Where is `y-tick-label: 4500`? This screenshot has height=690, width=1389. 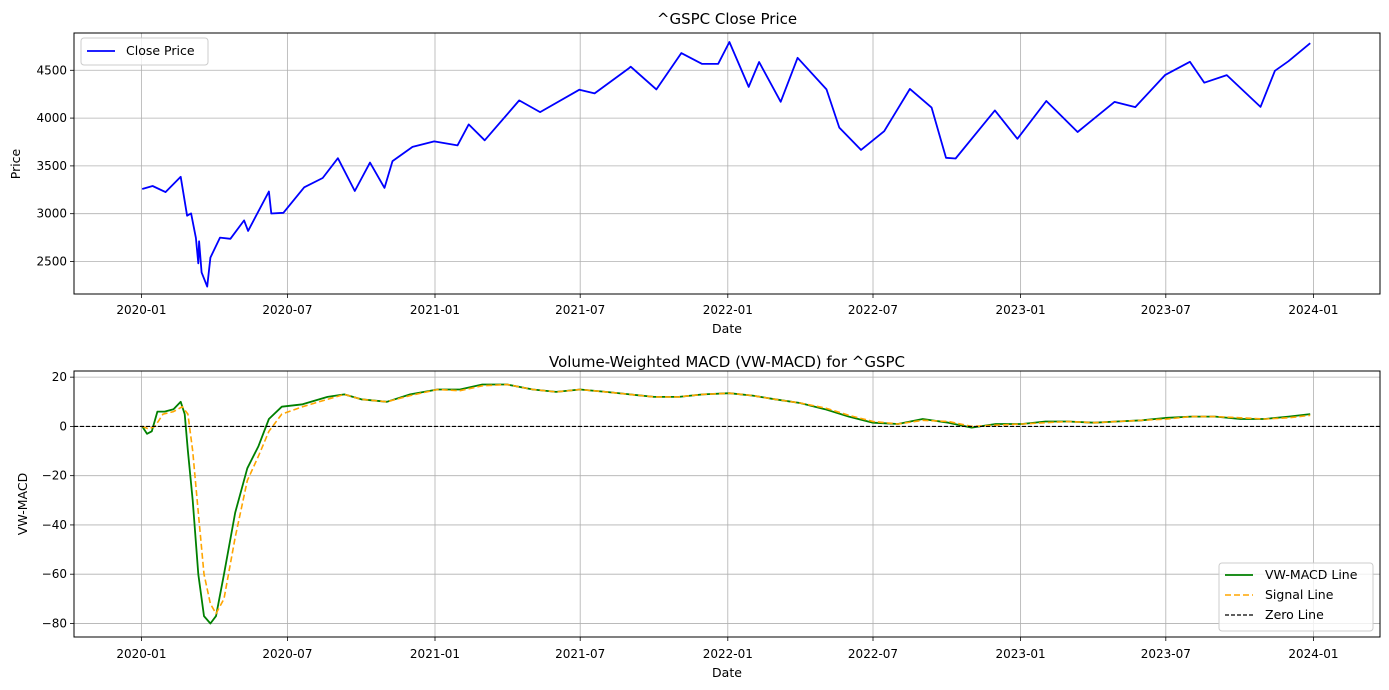
y-tick-label: 4500 is located at coordinates (51, 70).